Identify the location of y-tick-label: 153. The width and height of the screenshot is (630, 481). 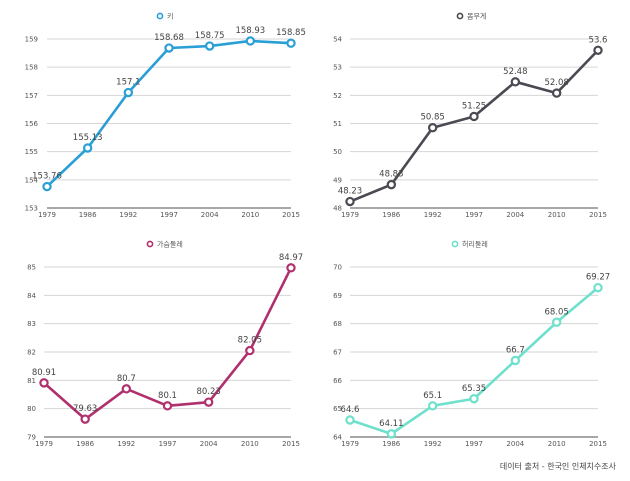
(31, 209).